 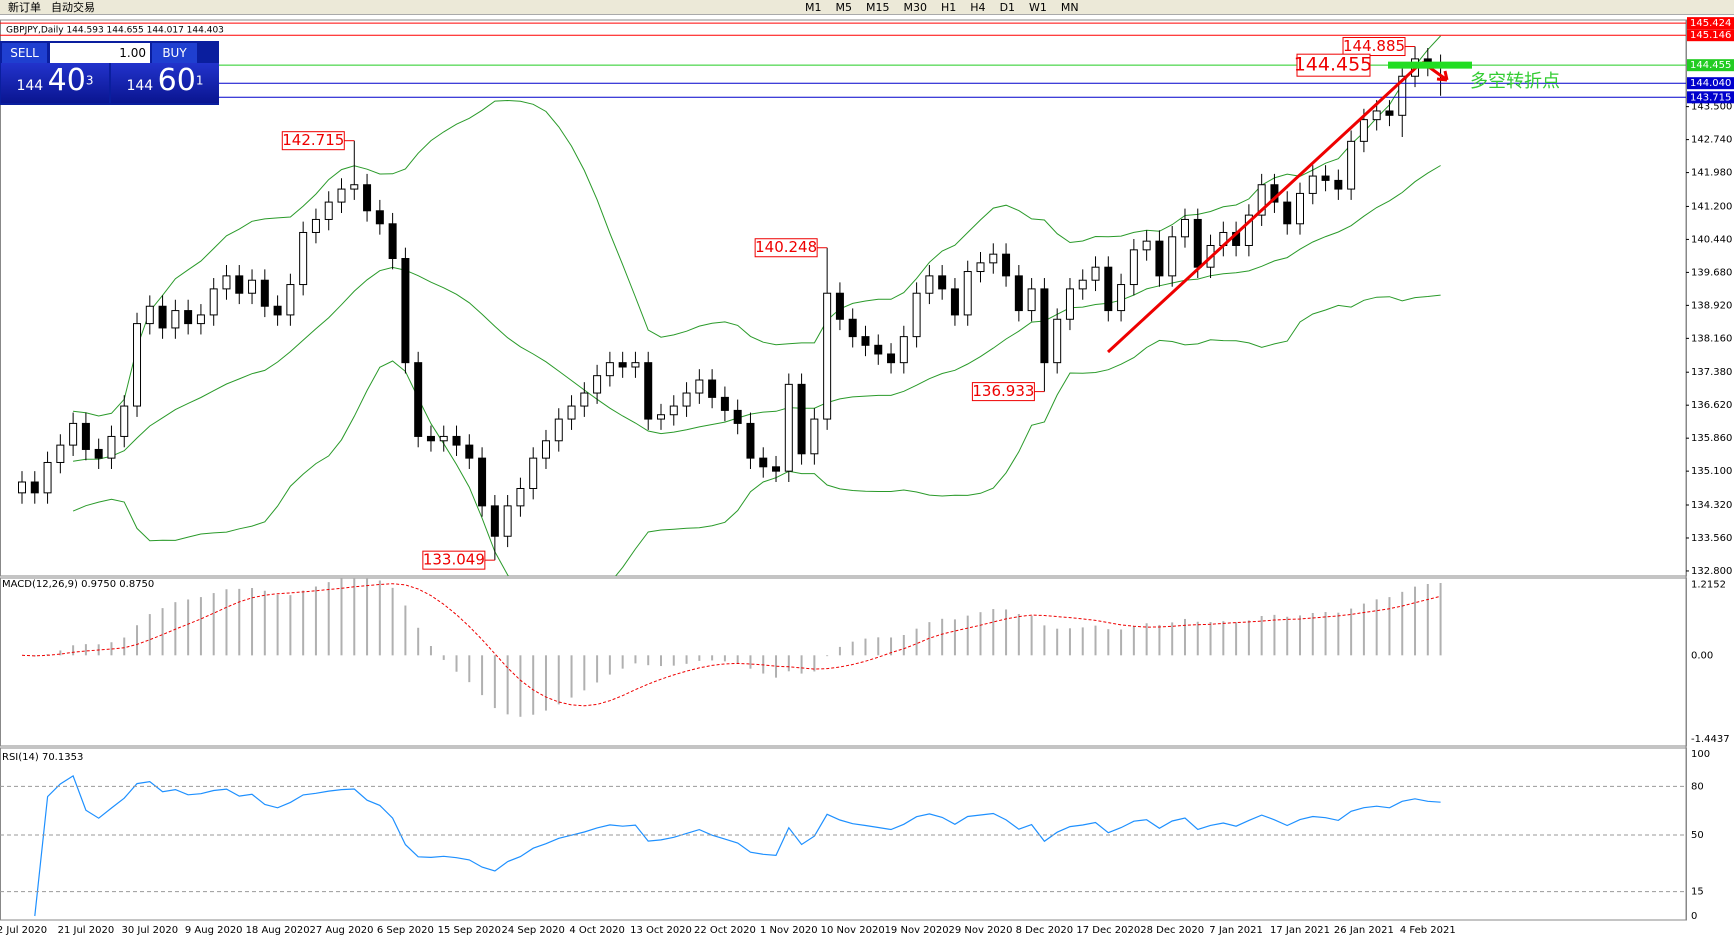 What do you see at coordinates (1374, 46) in the screenshot?
I see `annotation-label: 144.885` at bounding box center [1374, 46].